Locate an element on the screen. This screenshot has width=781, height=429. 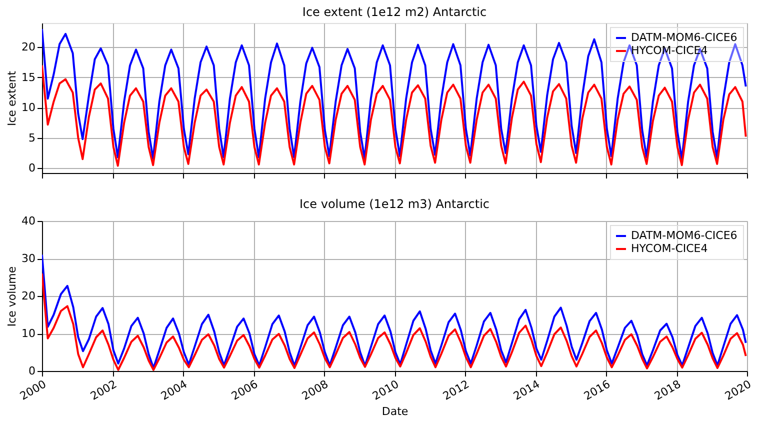
y-tick-label: 15 is located at coordinates (29, 77).